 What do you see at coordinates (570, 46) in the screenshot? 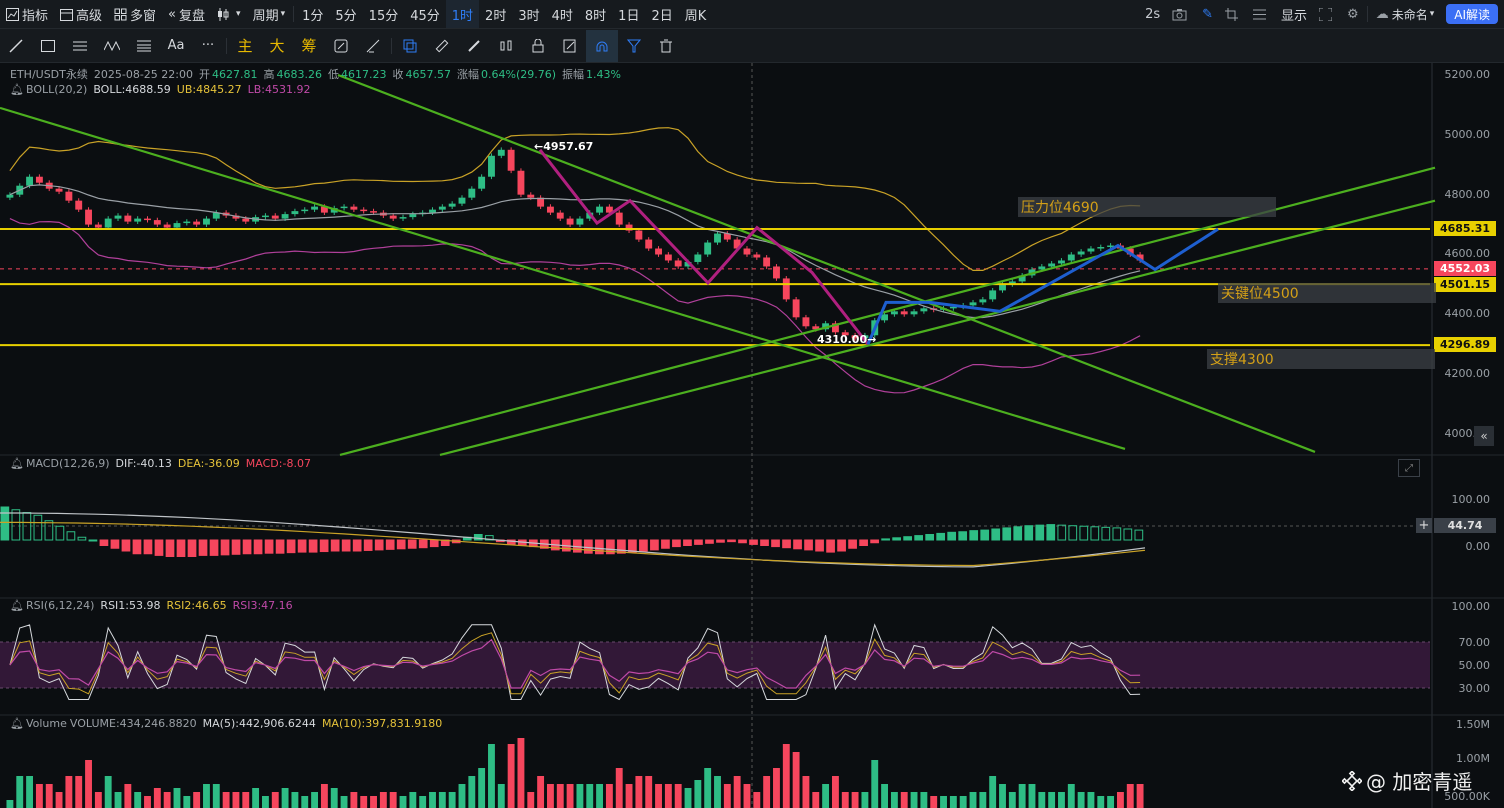
I see `edit-note-icon` at bounding box center [570, 46].